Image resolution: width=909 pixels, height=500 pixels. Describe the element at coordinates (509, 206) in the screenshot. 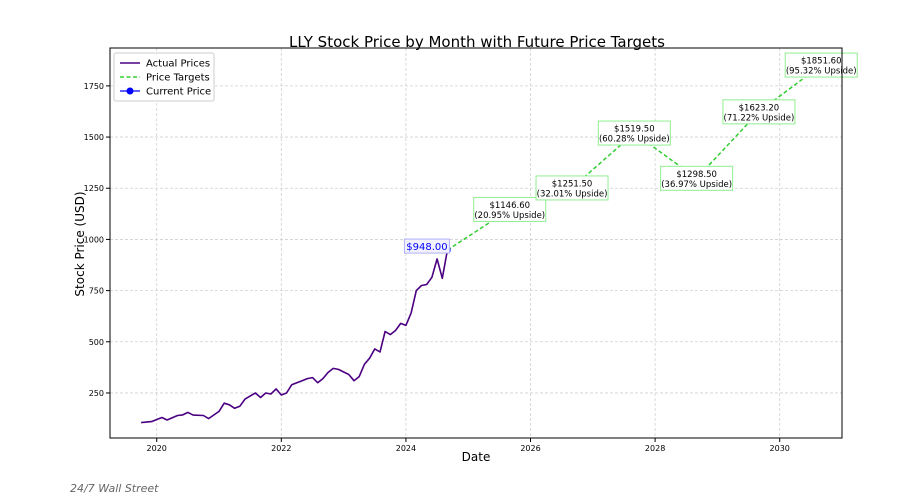

I see `target-price-label: $1146.60` at that location.